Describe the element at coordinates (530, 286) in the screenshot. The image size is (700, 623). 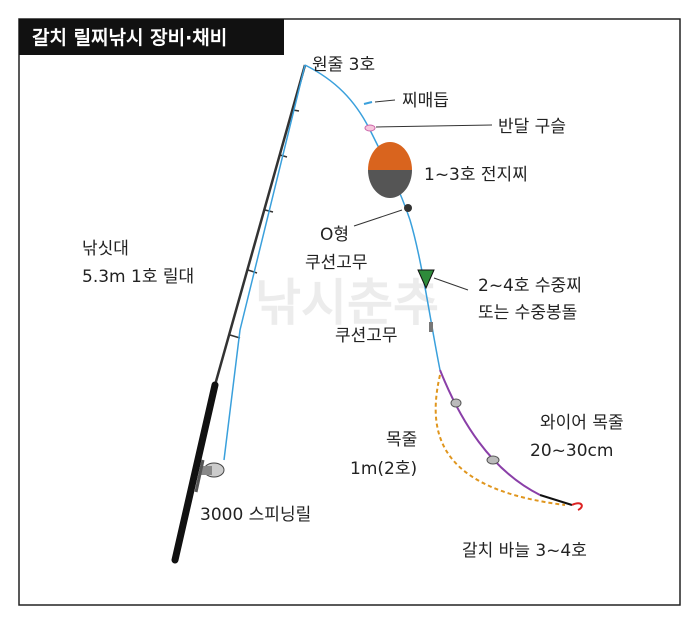
I see `label: 2~4호 수중찌` at that location.